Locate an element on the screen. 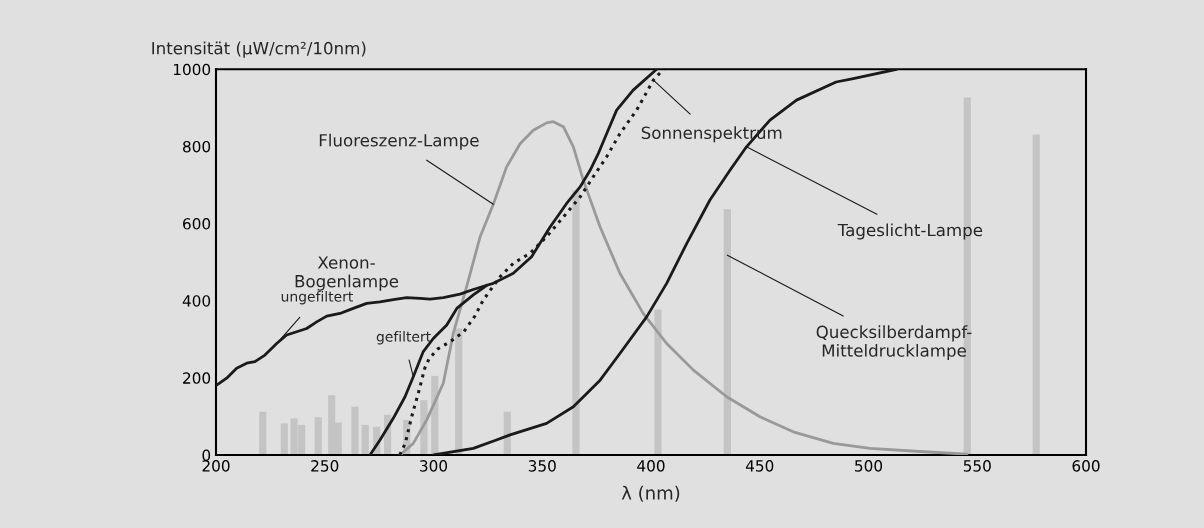 This screenshot has height=528, width=1204. y-axis-title: Intensität (μW/cm²/10nm) is located at coordinates (259, 49).